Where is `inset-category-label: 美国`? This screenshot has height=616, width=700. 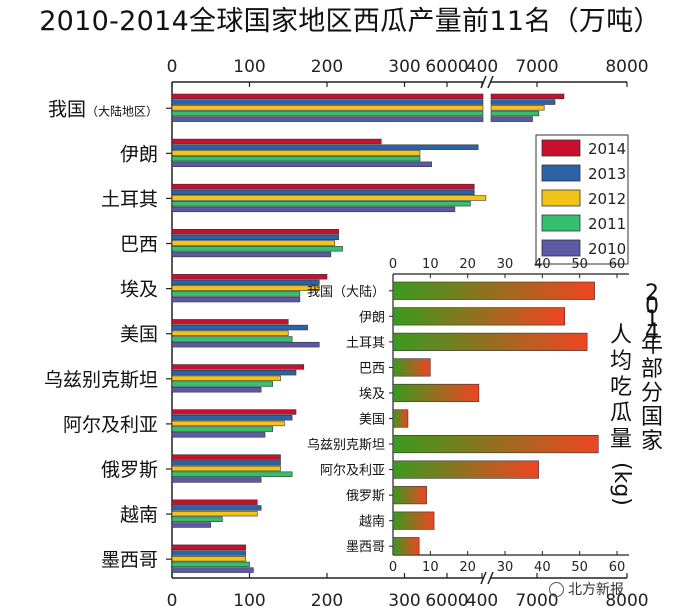
inset-category-label: 美国 is located at coordinates (372, 420).